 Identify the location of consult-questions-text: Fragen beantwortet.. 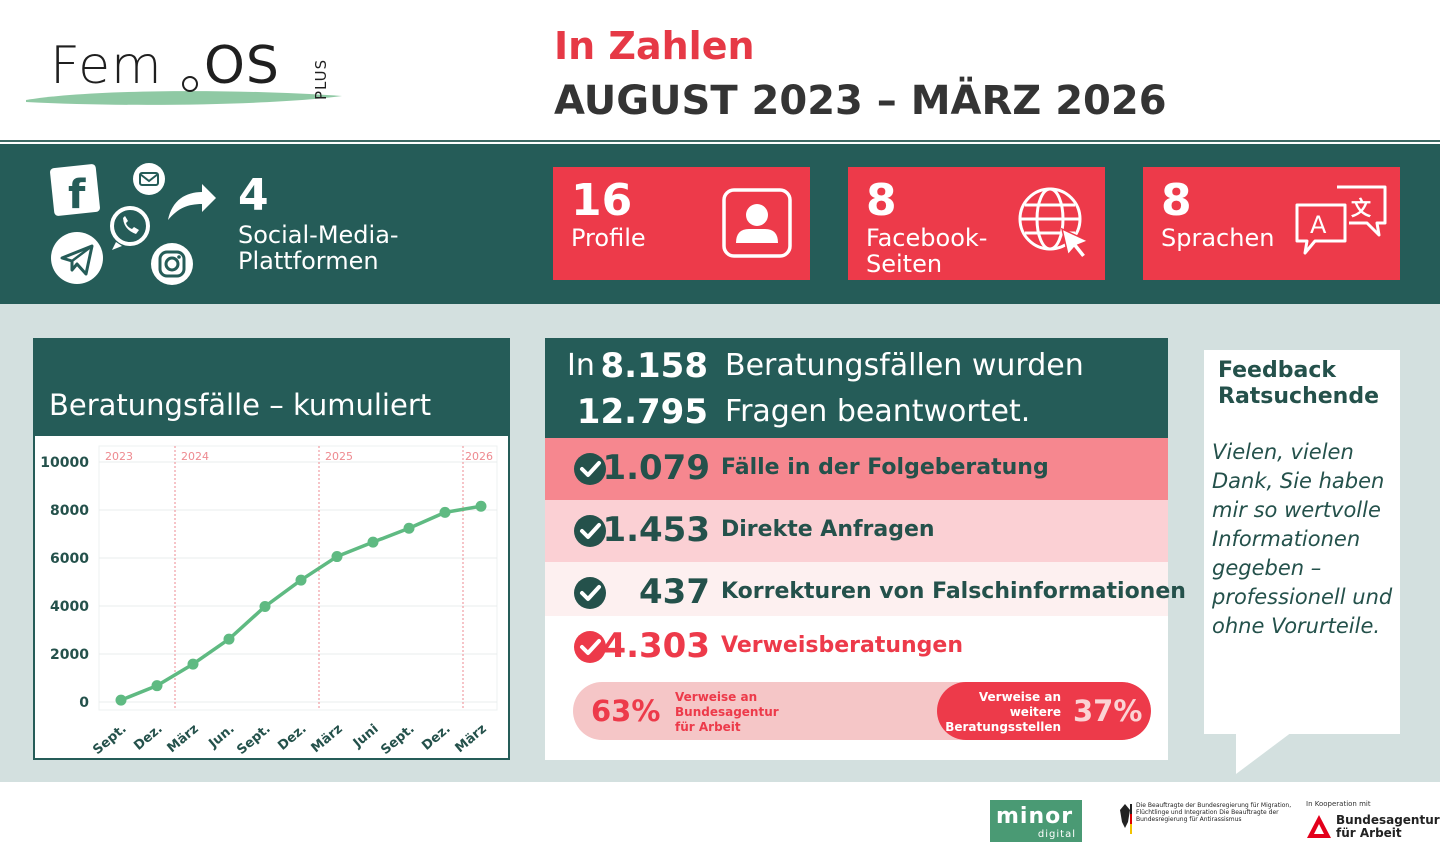
(878, 411).